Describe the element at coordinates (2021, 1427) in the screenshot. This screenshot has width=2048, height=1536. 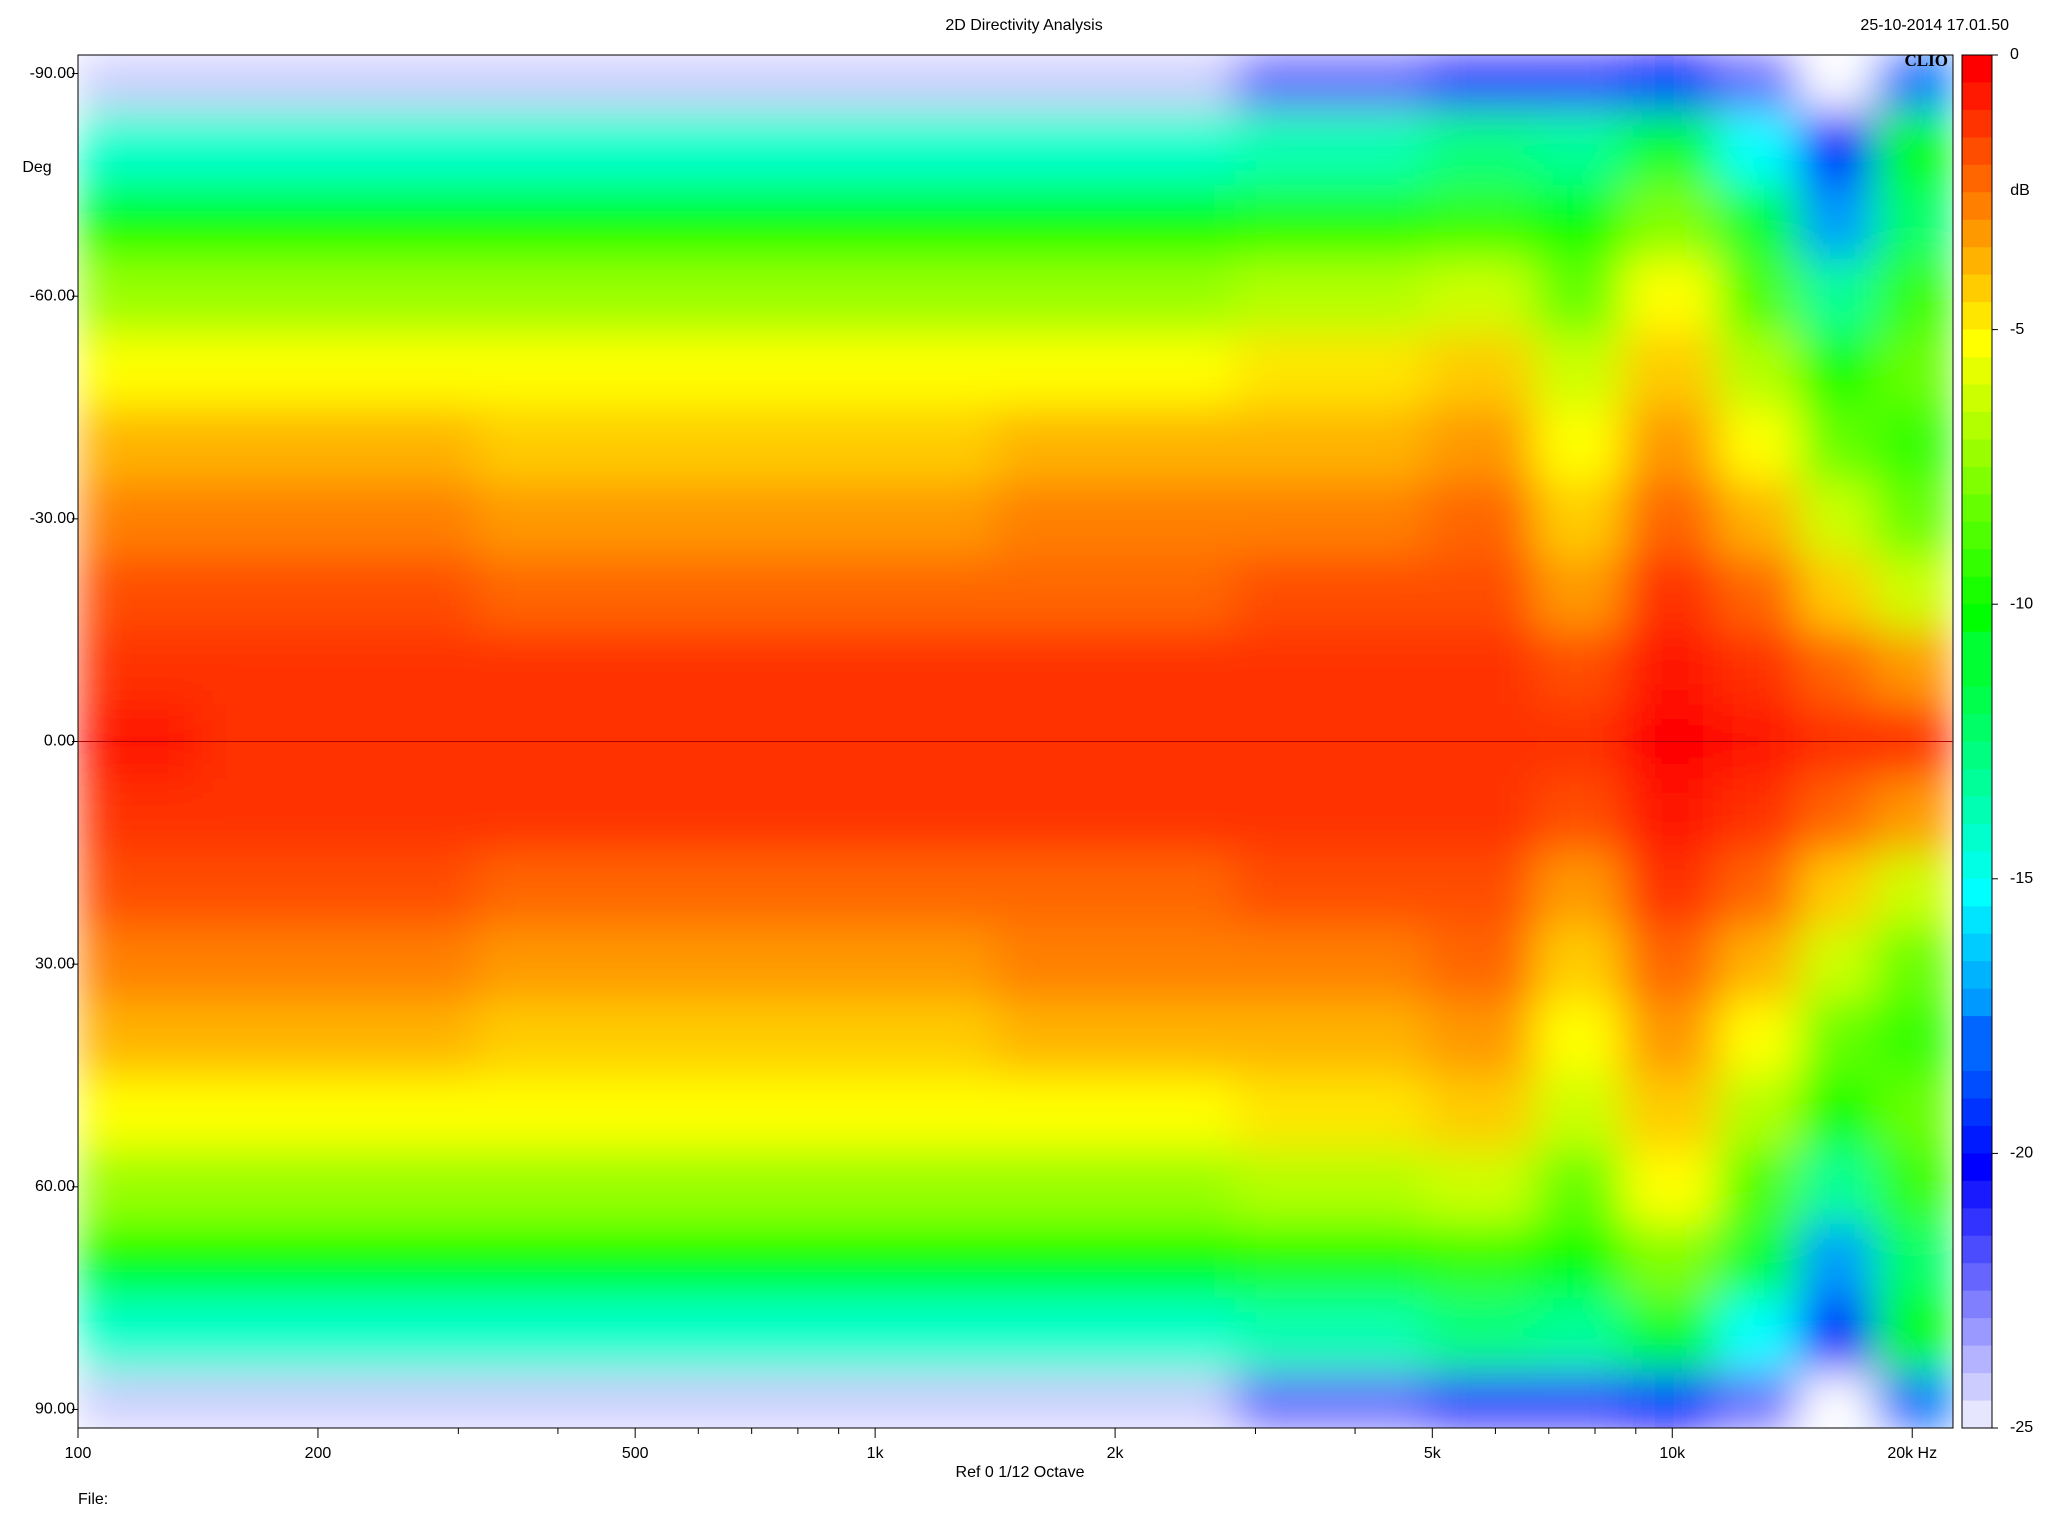
I see `colorbar-tick-label: -25` at that location.